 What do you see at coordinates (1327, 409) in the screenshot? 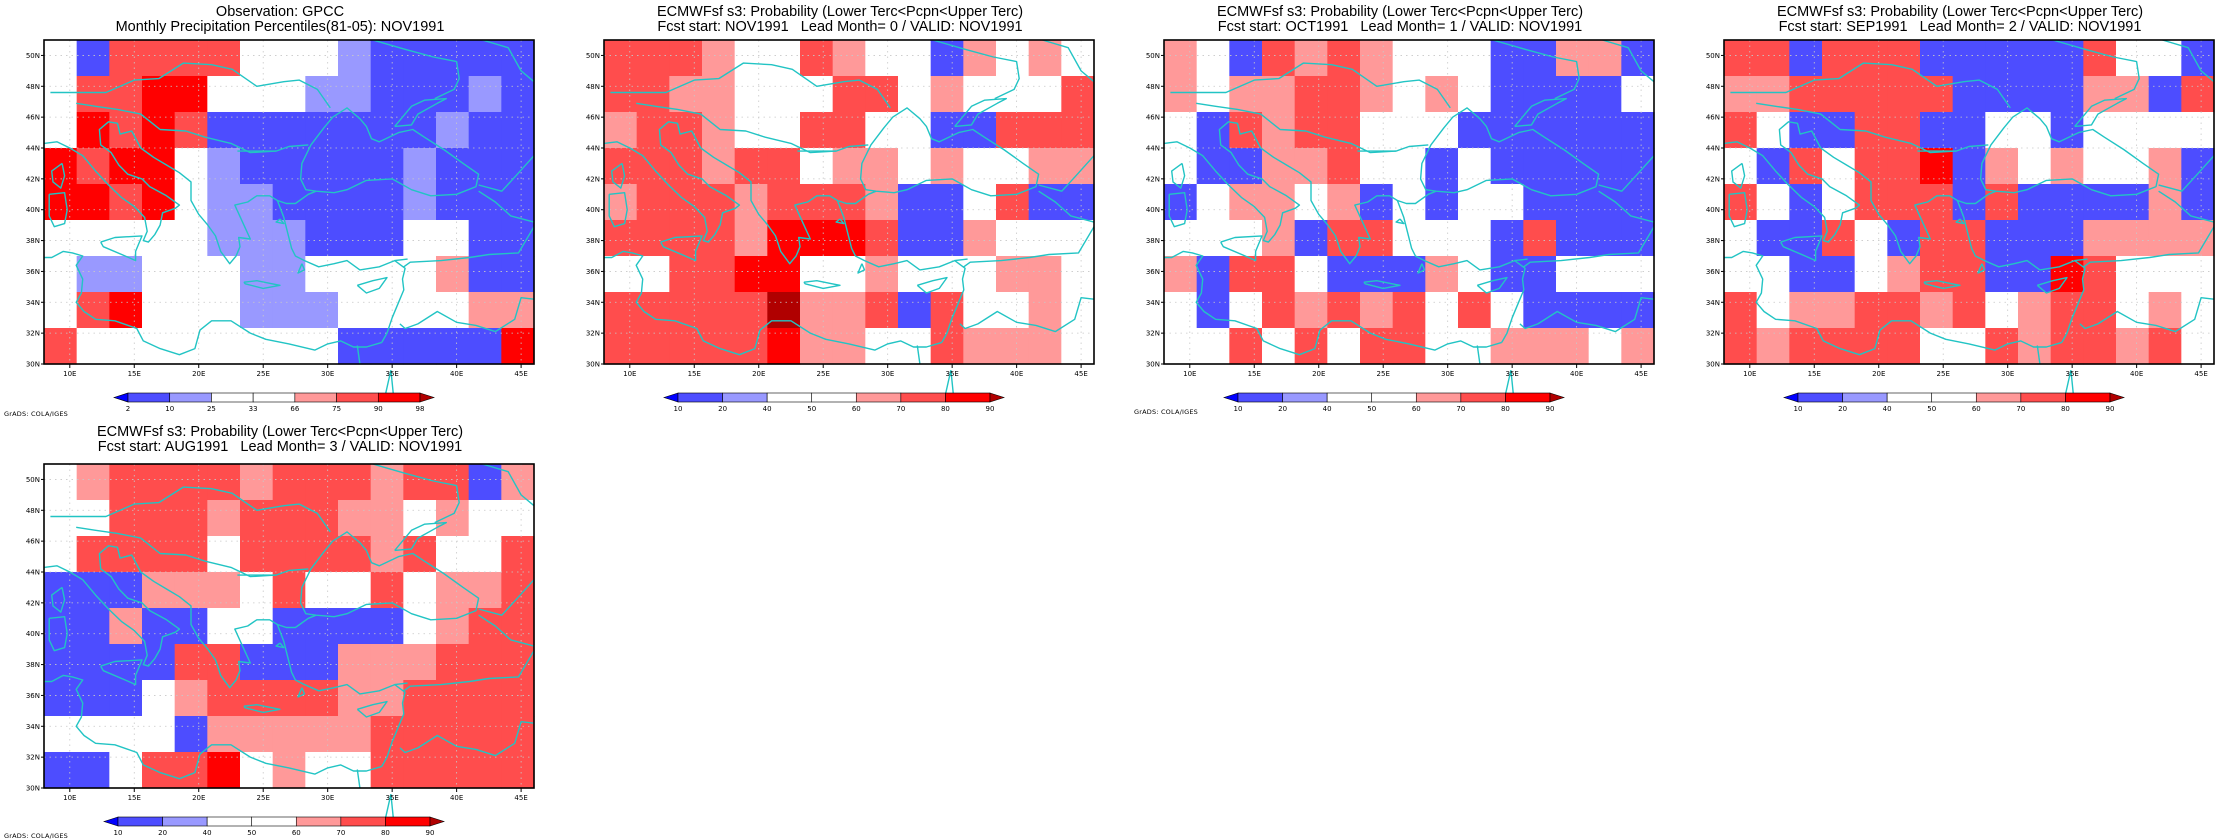
I see `colorbar-label: 40` at bounding box center [1327, 409].